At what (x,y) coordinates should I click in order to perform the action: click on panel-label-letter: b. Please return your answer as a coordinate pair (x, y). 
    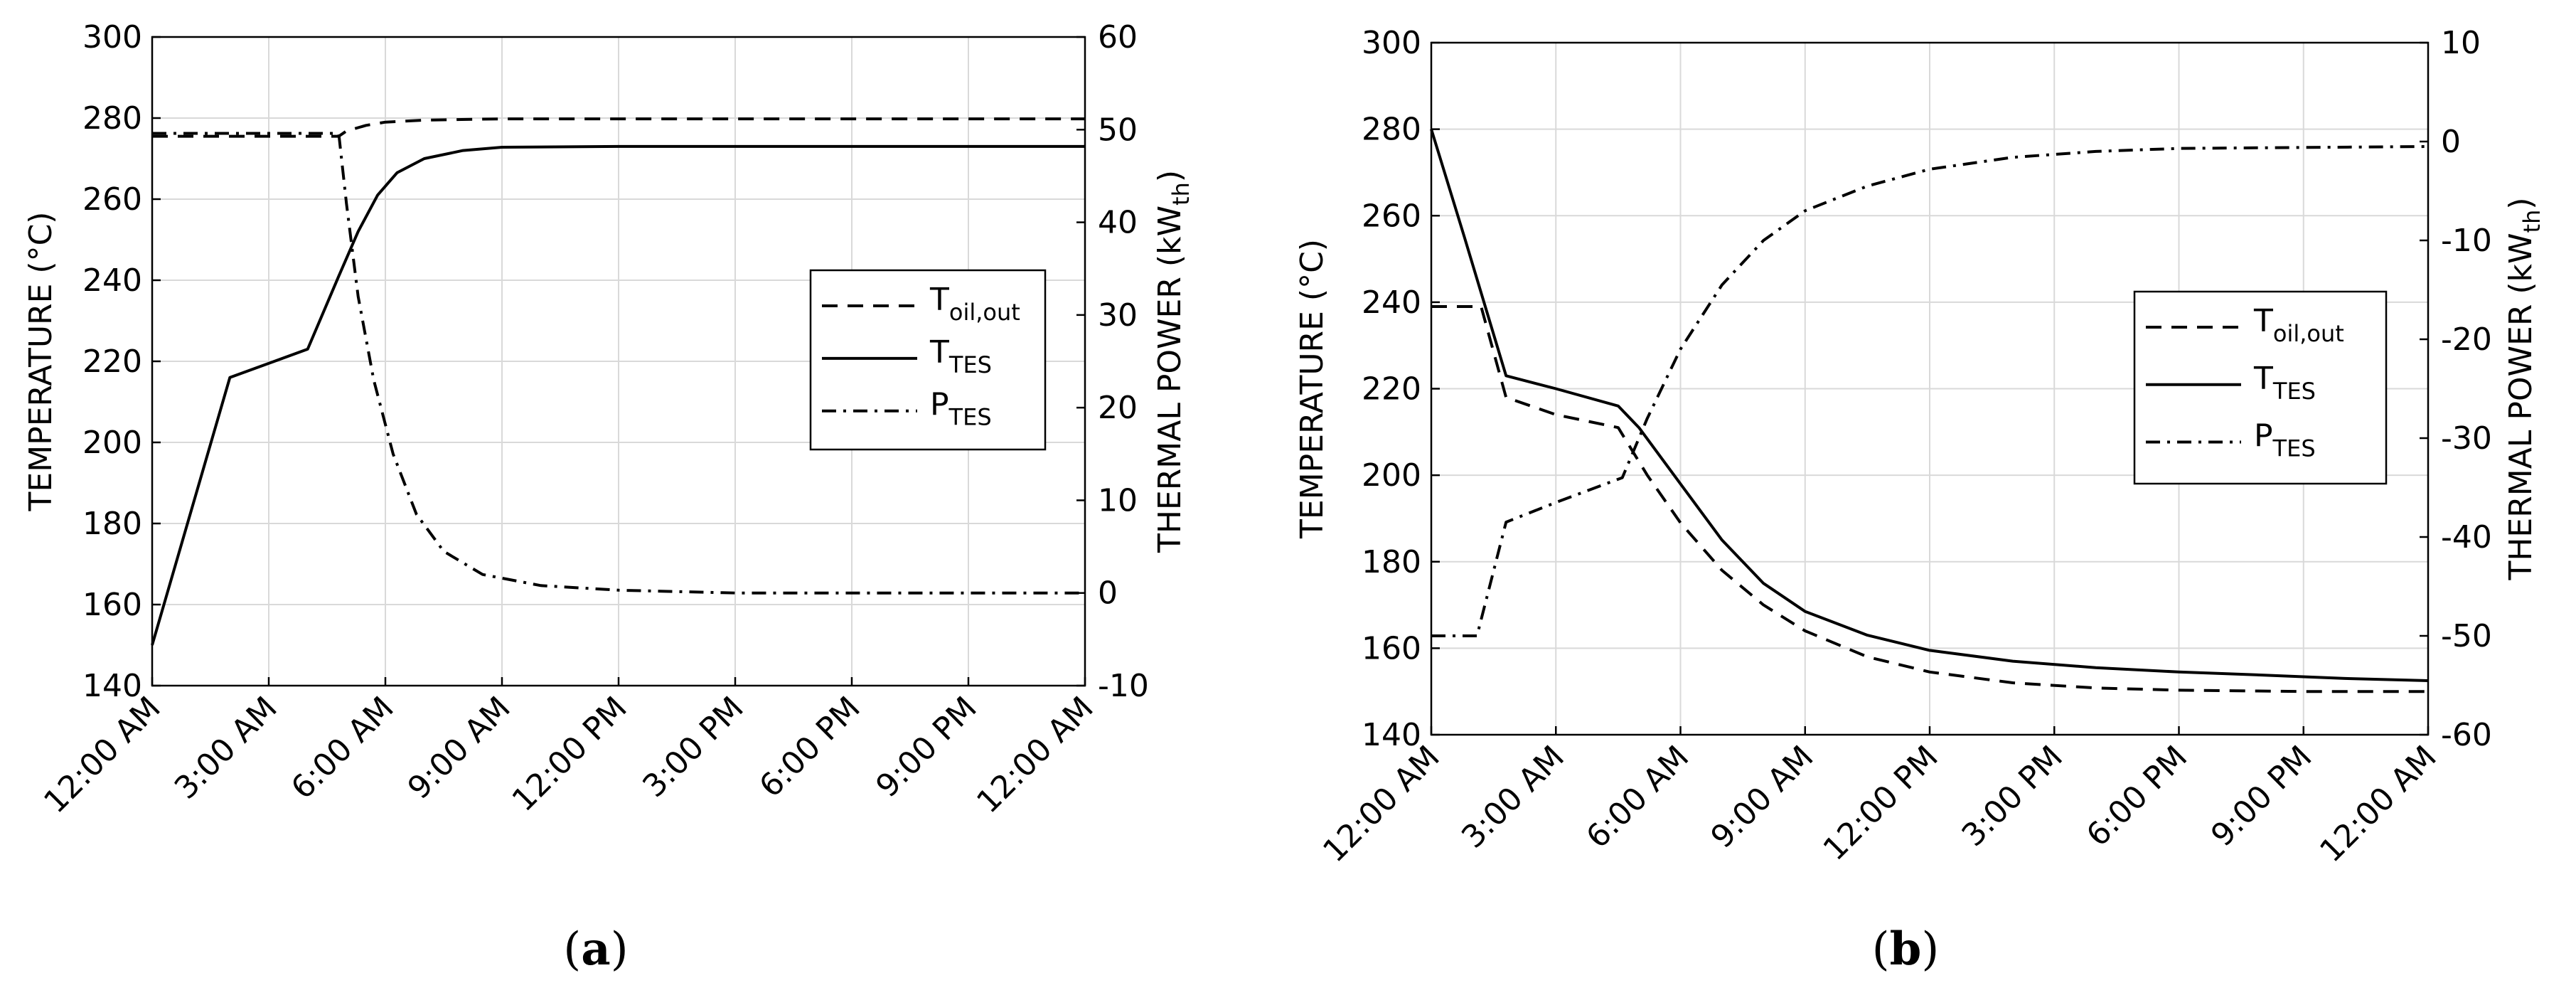
    Looking at the image, I should click on (1906, 949).